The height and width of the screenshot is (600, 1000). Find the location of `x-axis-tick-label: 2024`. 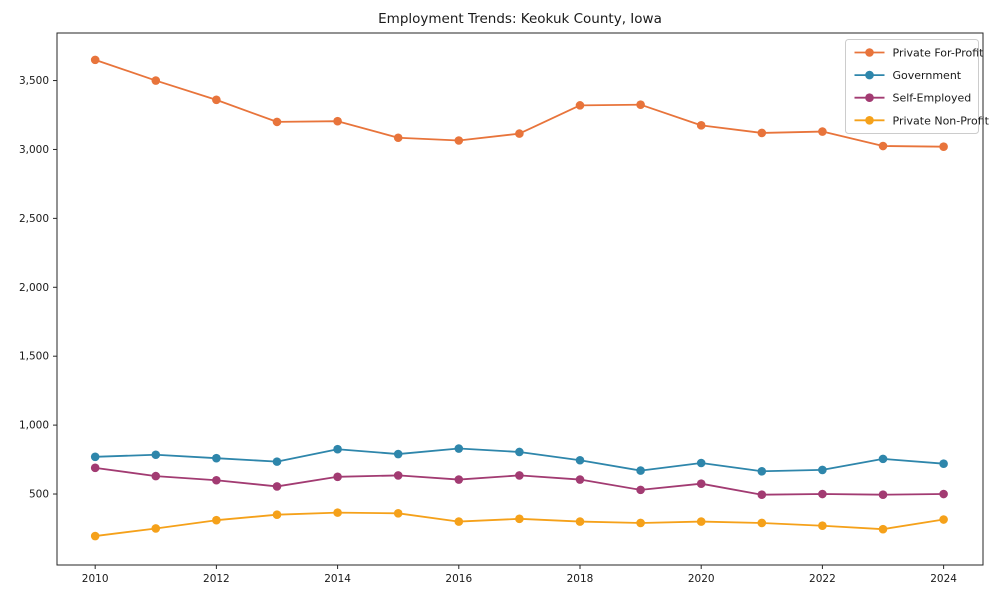

x-axis-tick-label: 2024 is located at coordinates (943, 579).